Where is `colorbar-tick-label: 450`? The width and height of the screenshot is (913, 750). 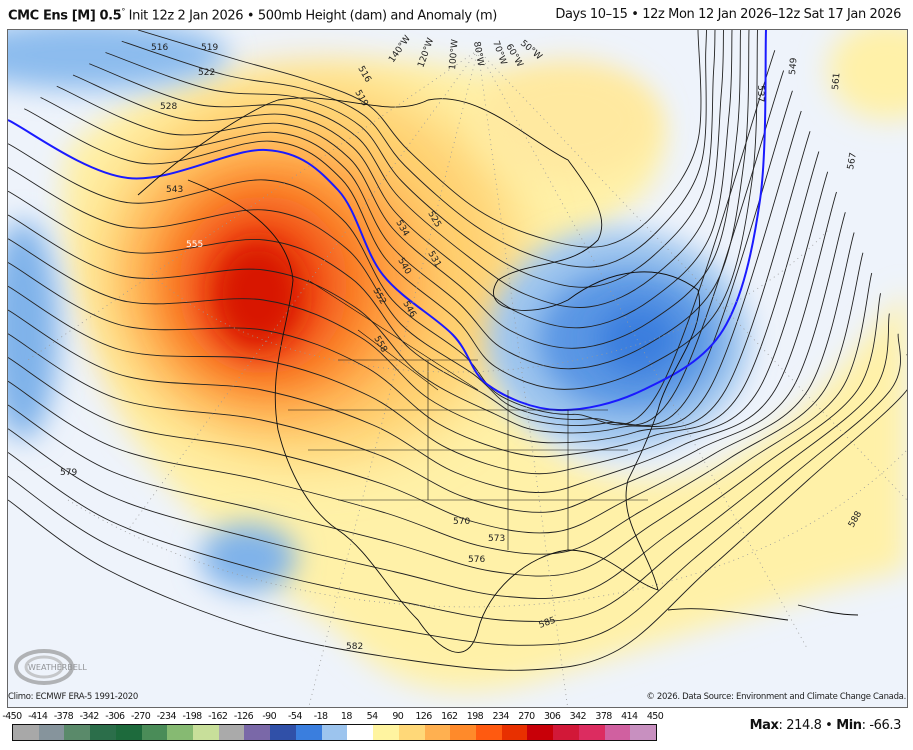
colorbar-tick-label: 450 is located at coordinates (655, 716).